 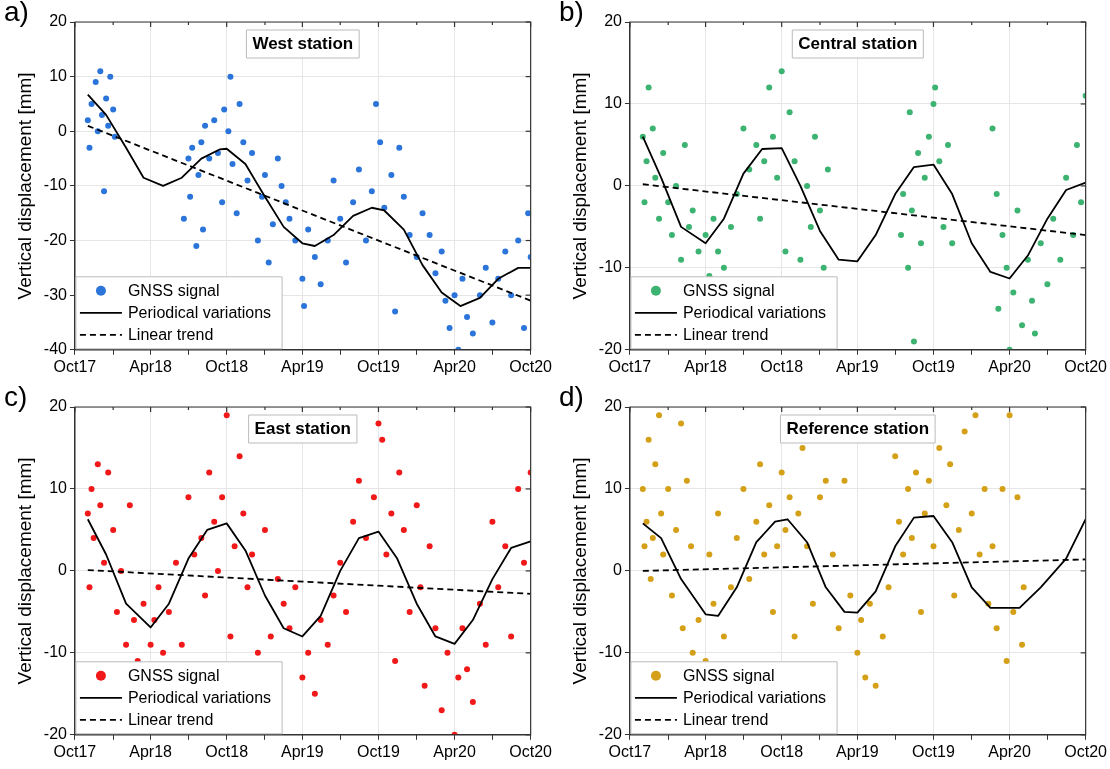 I want to click on text: b), so click(x=571, y=14).